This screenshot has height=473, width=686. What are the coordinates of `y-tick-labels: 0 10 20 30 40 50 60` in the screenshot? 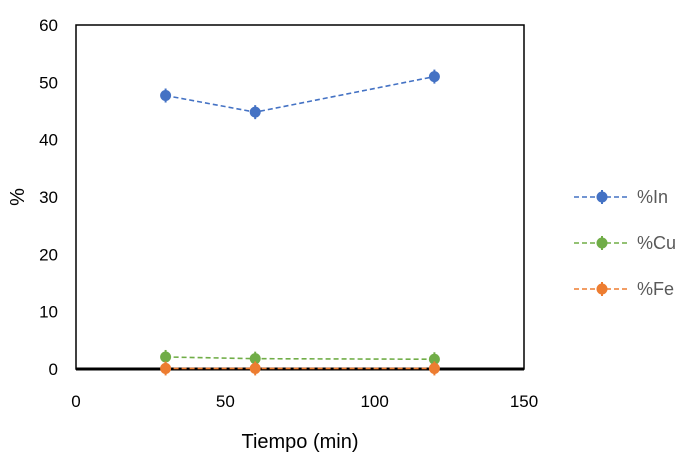 It's located at (48, 197).